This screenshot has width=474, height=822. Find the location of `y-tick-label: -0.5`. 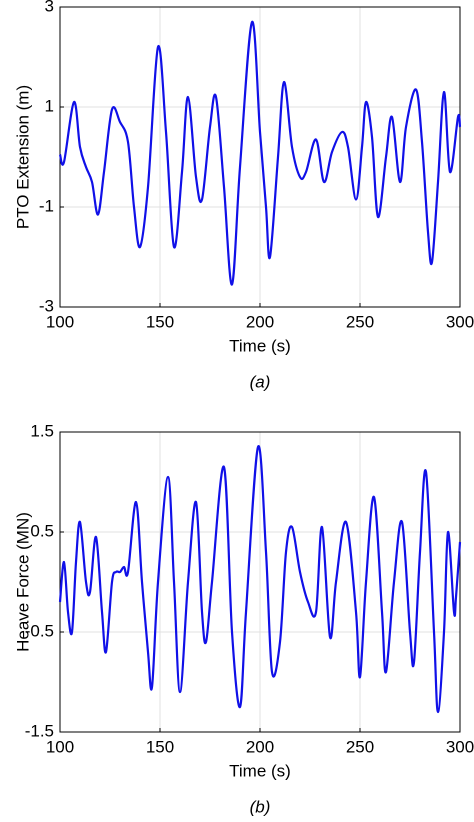

y-tick-label: -0.5 is located at coordinates (39, 630).